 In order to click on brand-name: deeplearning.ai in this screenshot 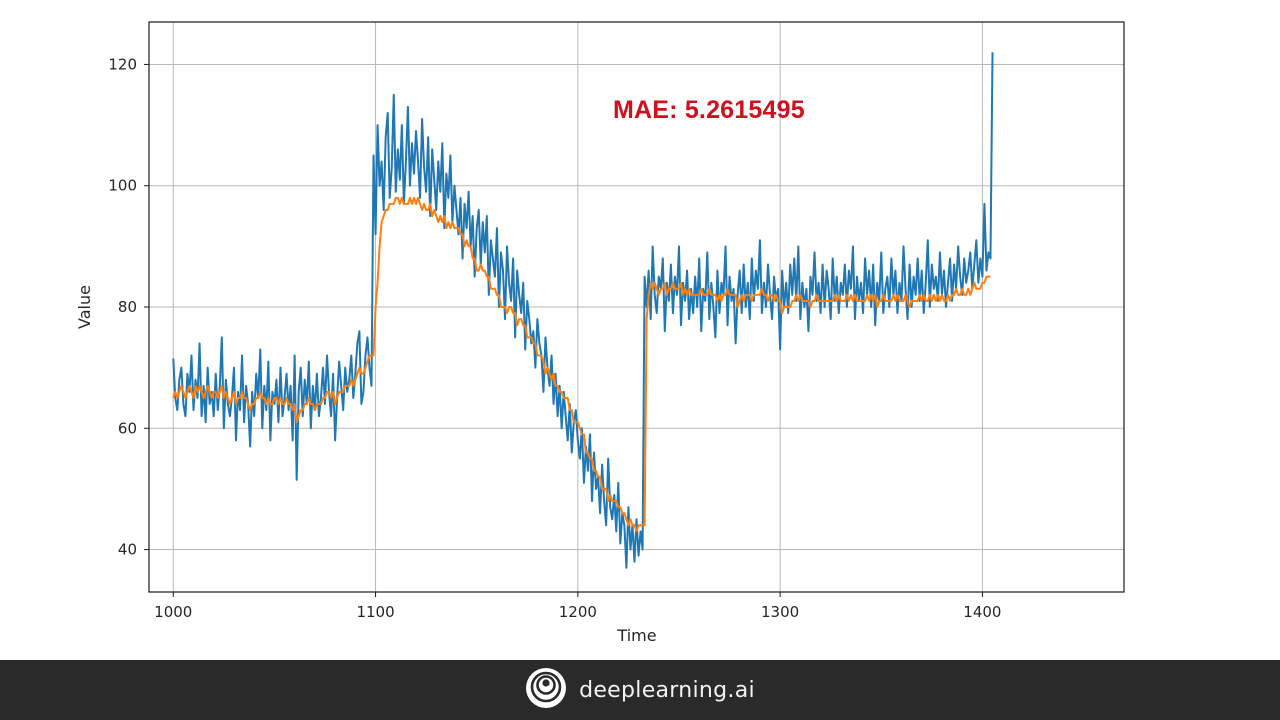, I will do `click(667, 690)`.